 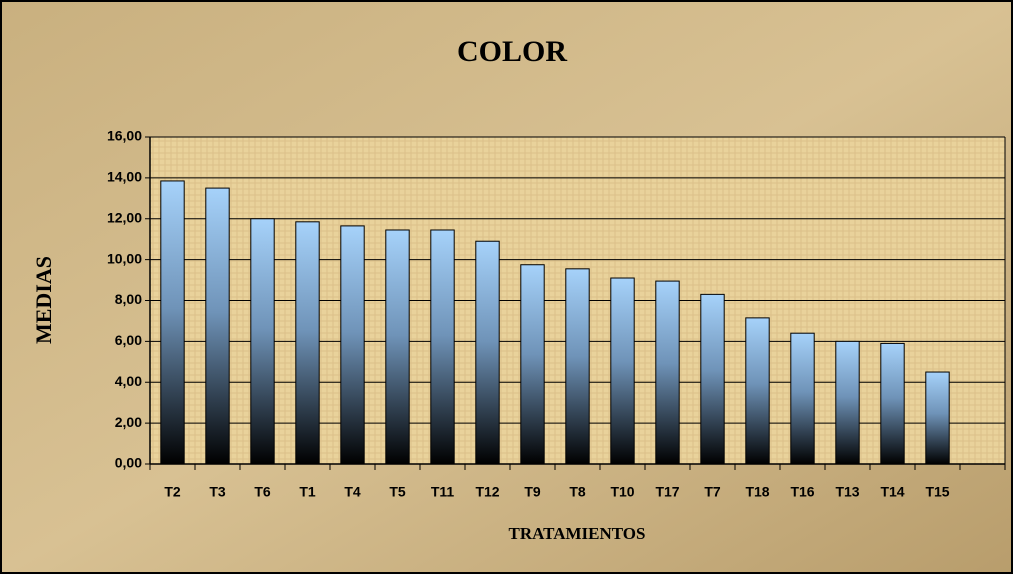 What do you see at coordinates (217, 492) in the screenshot?
I see `x-tick-label: T3` at bounding box center [217, 492].